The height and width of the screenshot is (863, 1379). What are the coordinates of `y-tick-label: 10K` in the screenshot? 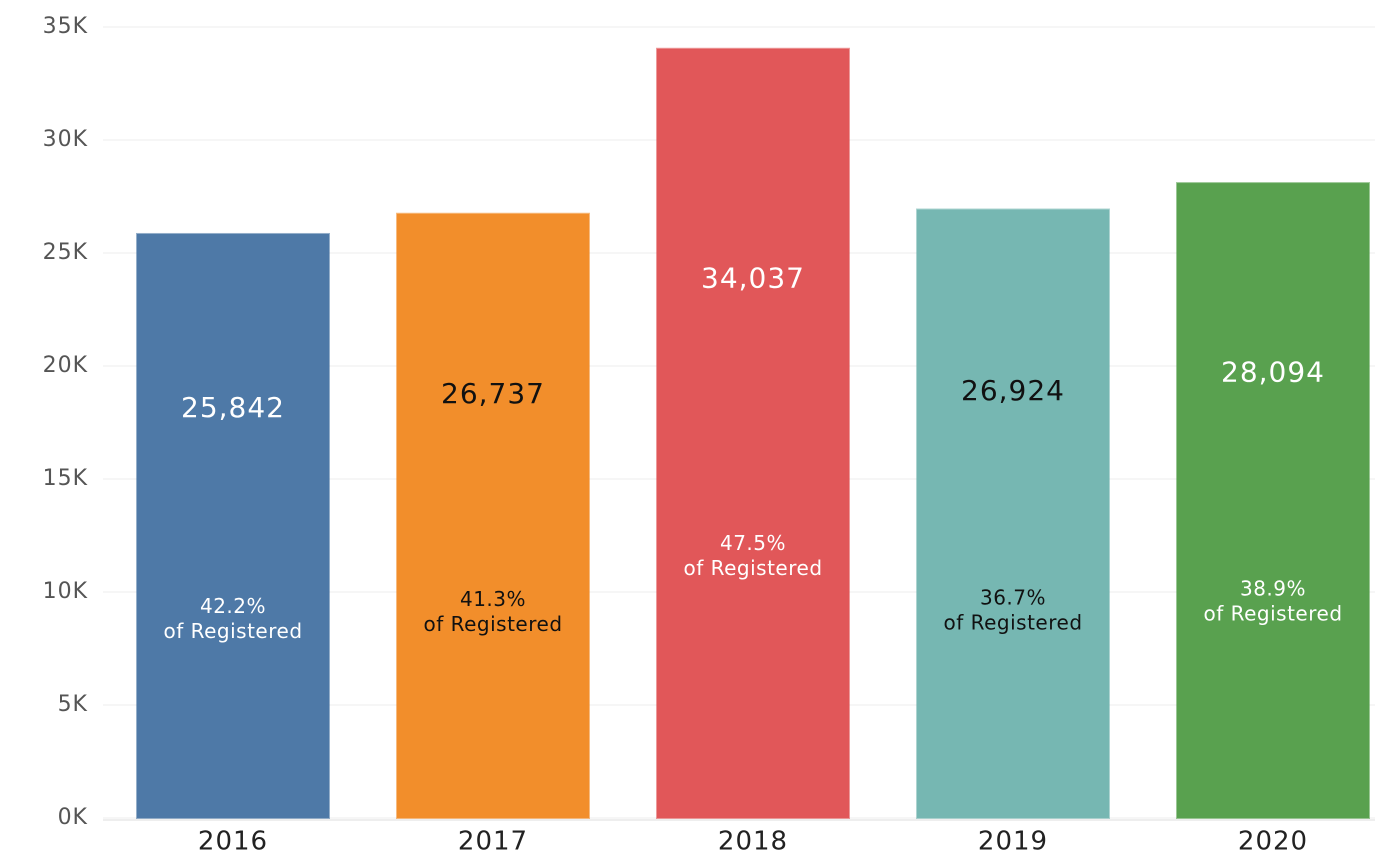 It's located at (65, 591).